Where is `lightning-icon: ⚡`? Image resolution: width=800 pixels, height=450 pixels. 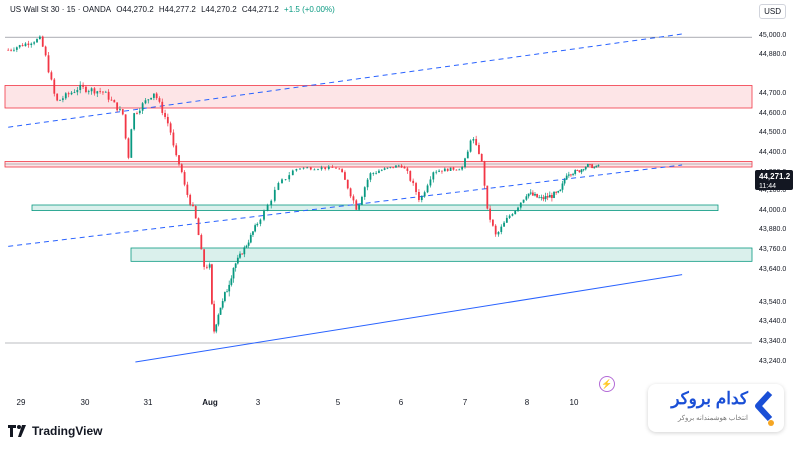
lightning-icon: ⚡ is located at coordinates (607, 384).